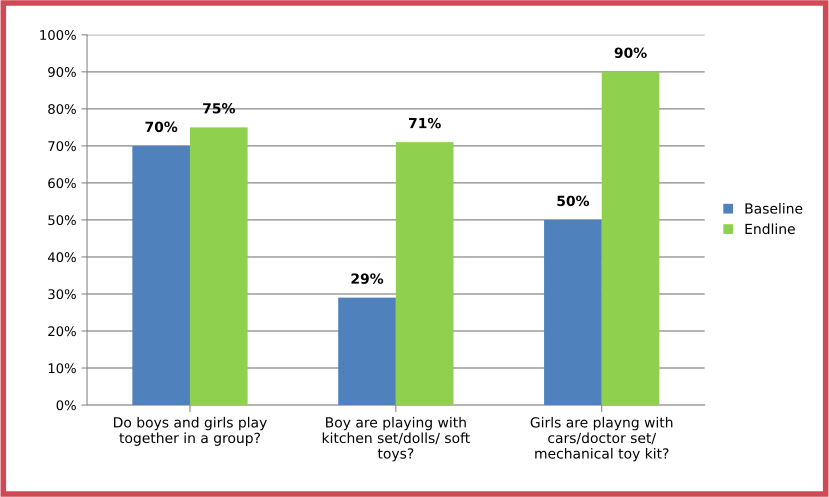  What do you see at coordinates (62, 368) in the screenshot?
I see `y-tick-label: 10%` at bounding box center [62, 368].